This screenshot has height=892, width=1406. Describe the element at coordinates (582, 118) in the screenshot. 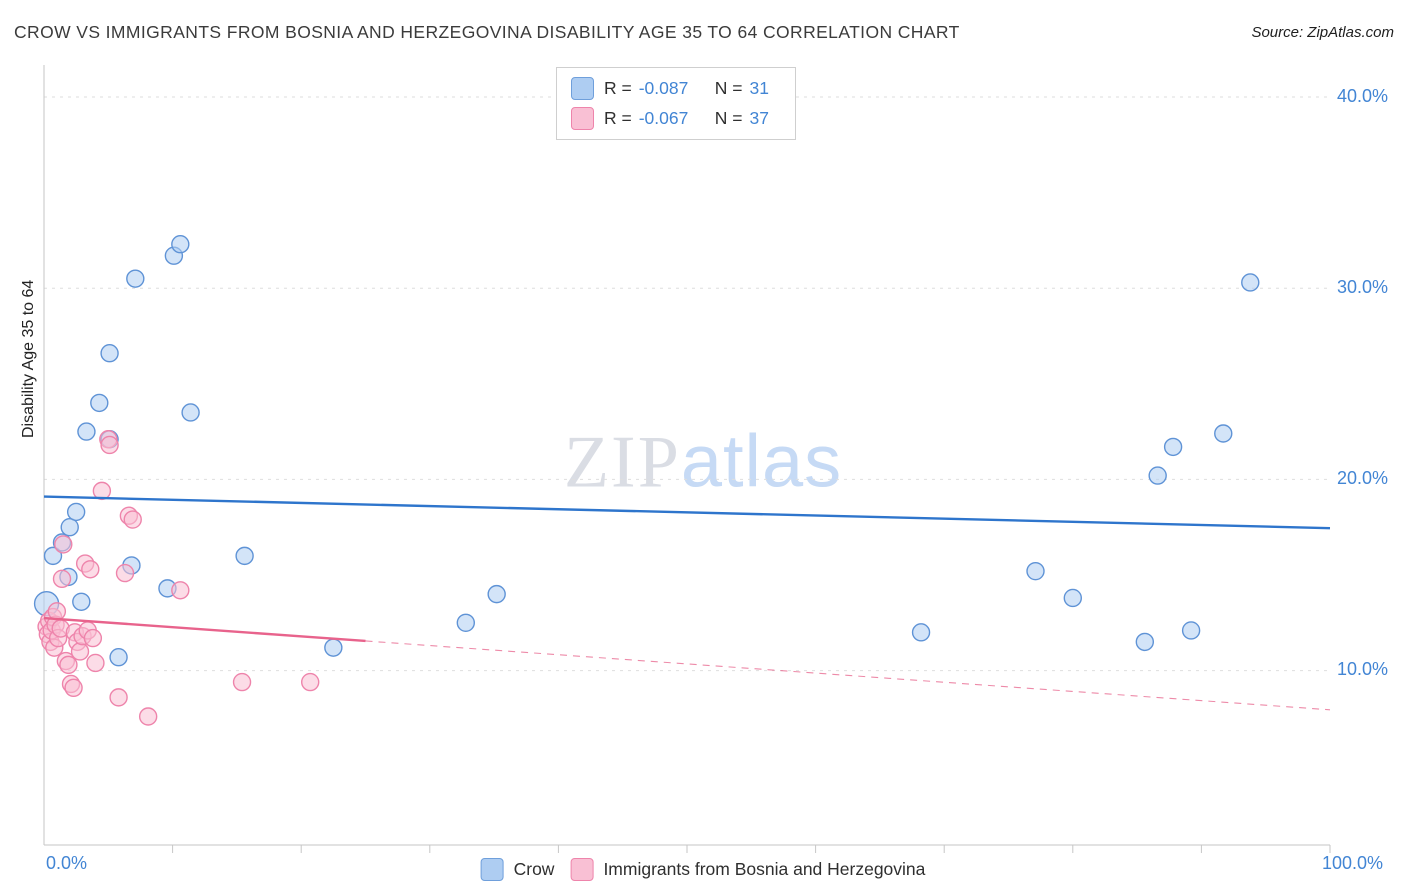

I see `bosnia-swatch` at that location.